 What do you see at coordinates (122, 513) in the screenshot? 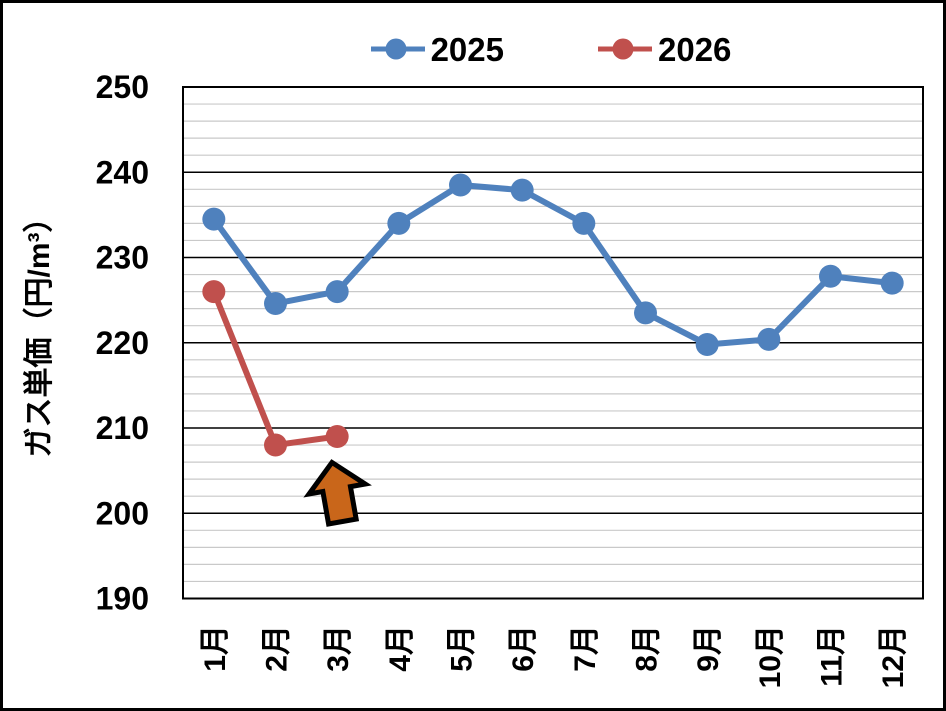
I see `y-tick-label: 200` at bounding box center [122, 513].